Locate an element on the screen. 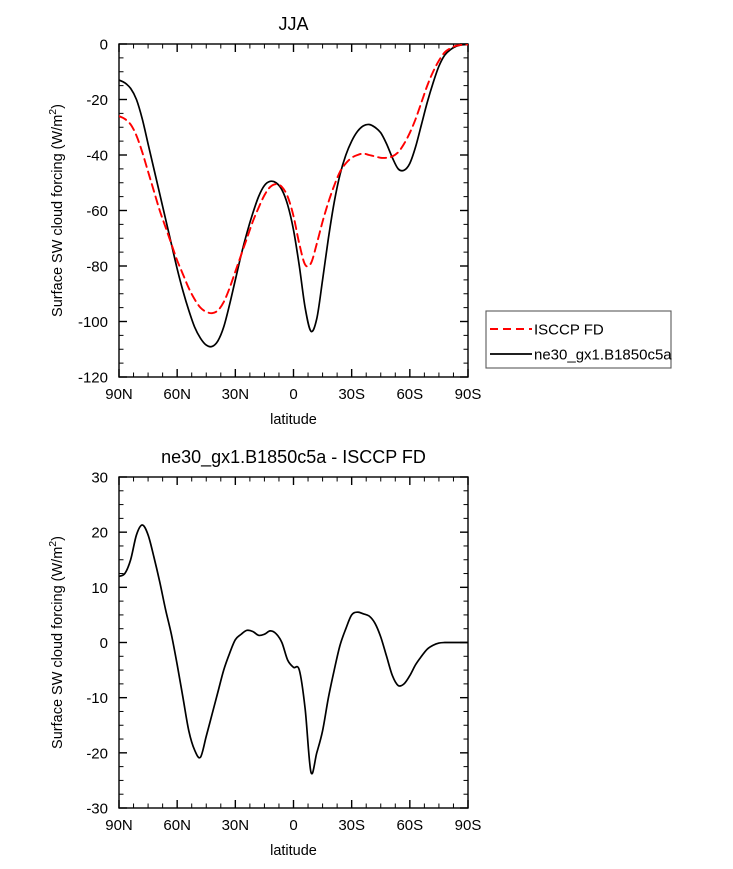 Image resolution: width=733 pixels, height=869 pixels. ytick-label-top: -60 is located at coordinates (97, 211).